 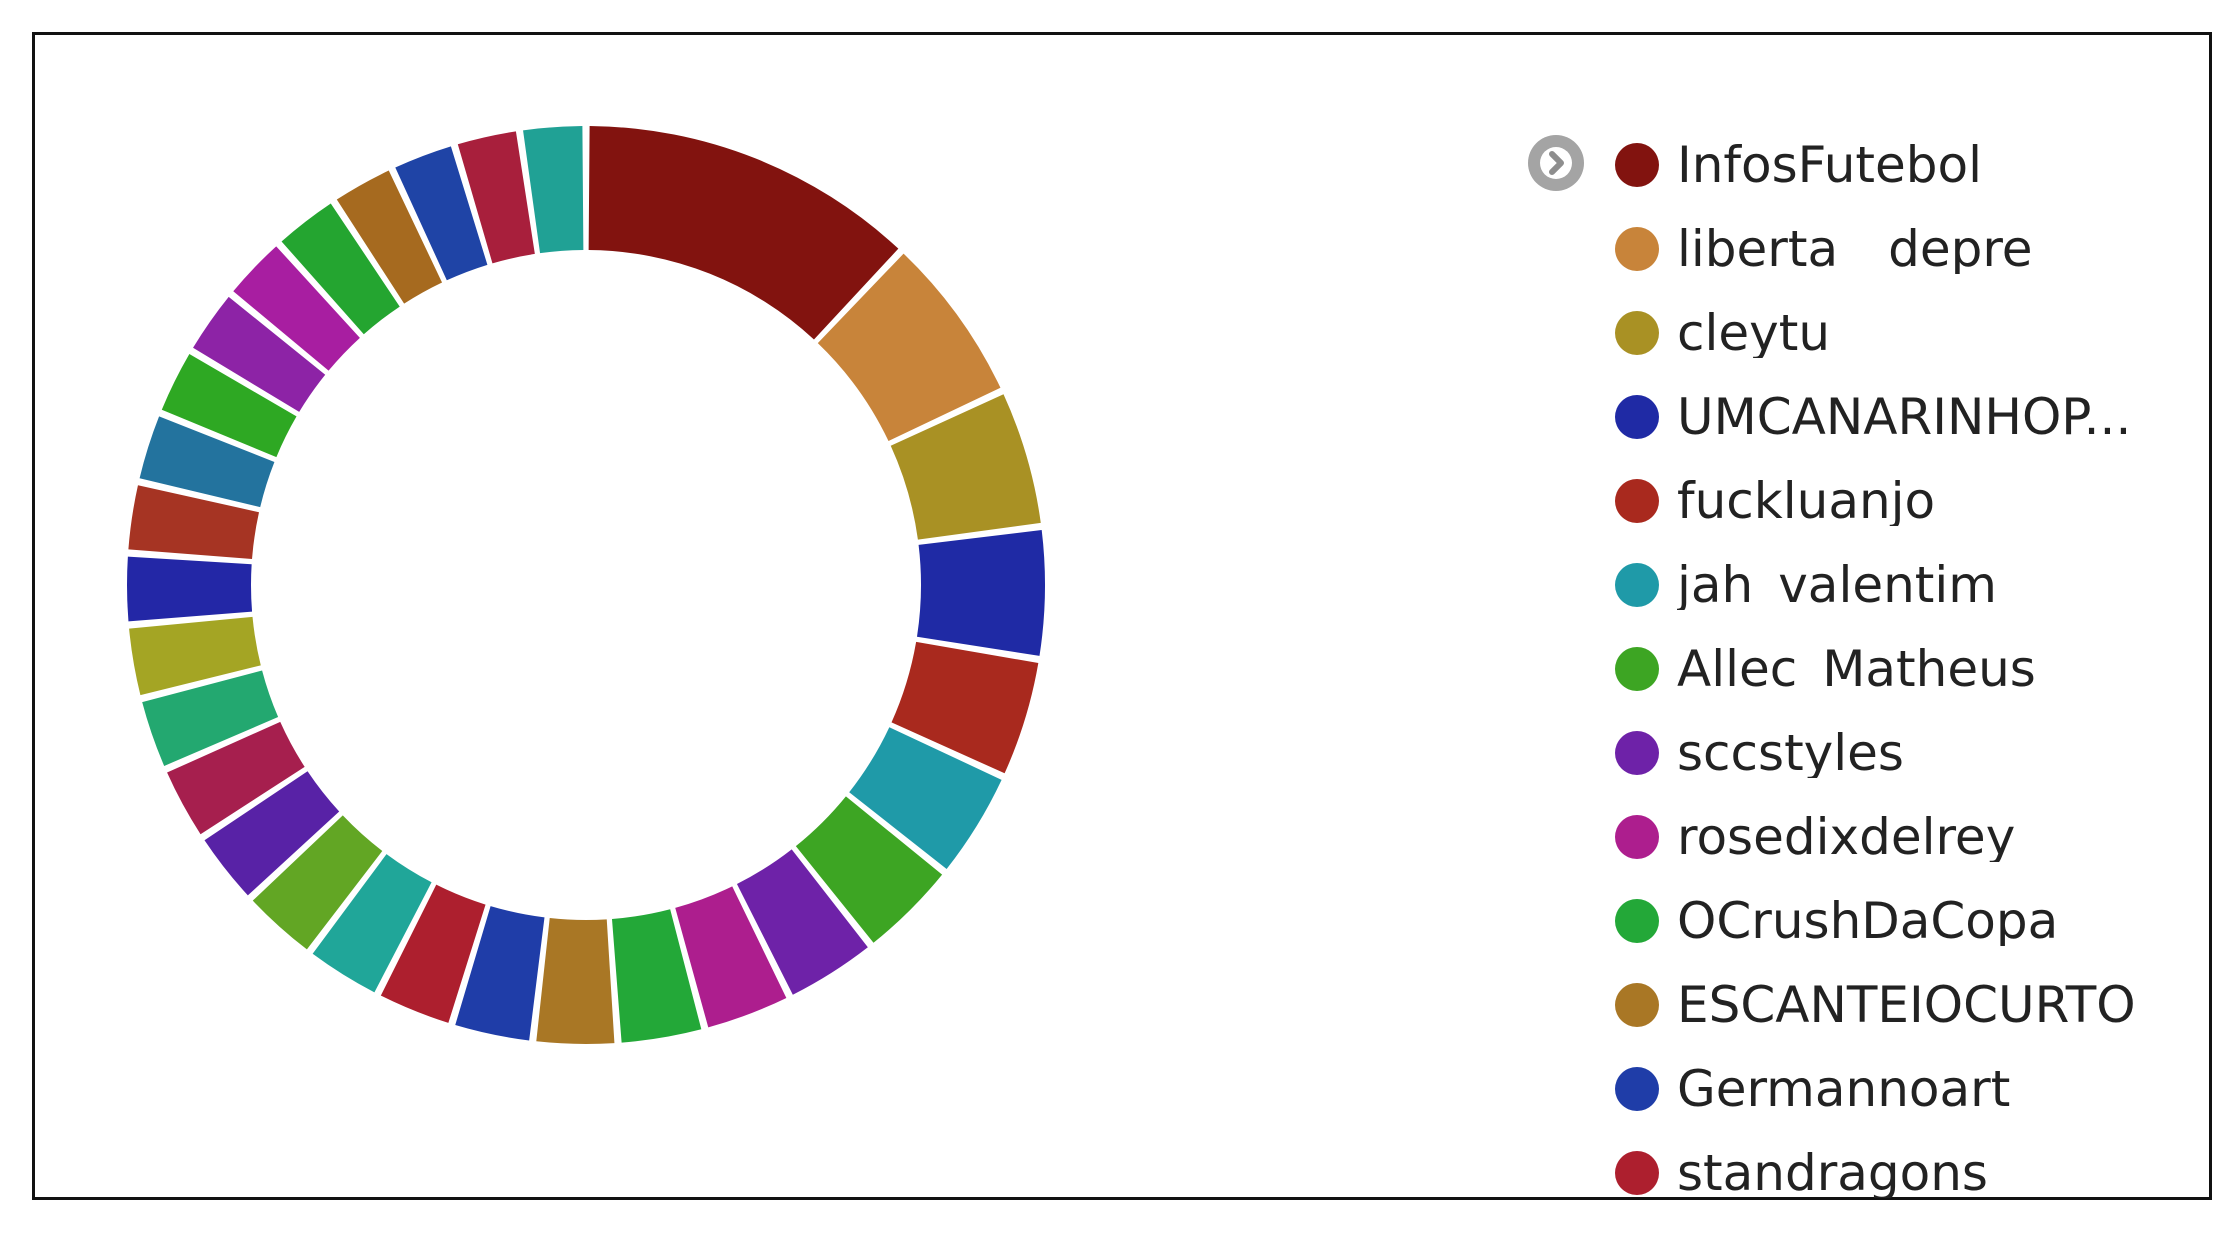 I want to click on chevron-right-circle-icon, so click(x=1556, y=163).